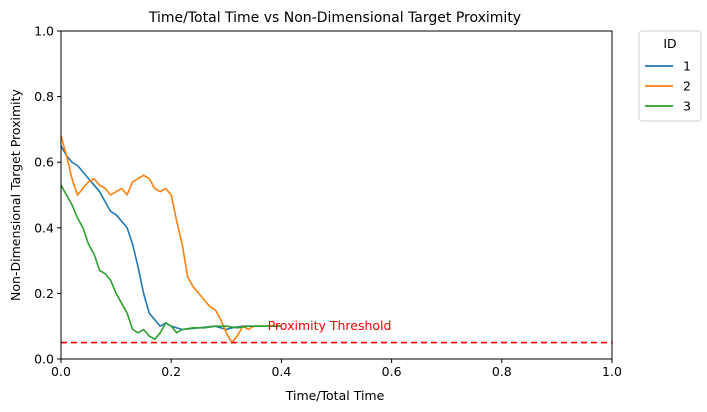 This screenshot has height=412, width=707. What do you see at coordinates (171, 371) in the screenshot?
I see `x-tick-label: 0.2` at bounding box center [171, 371].